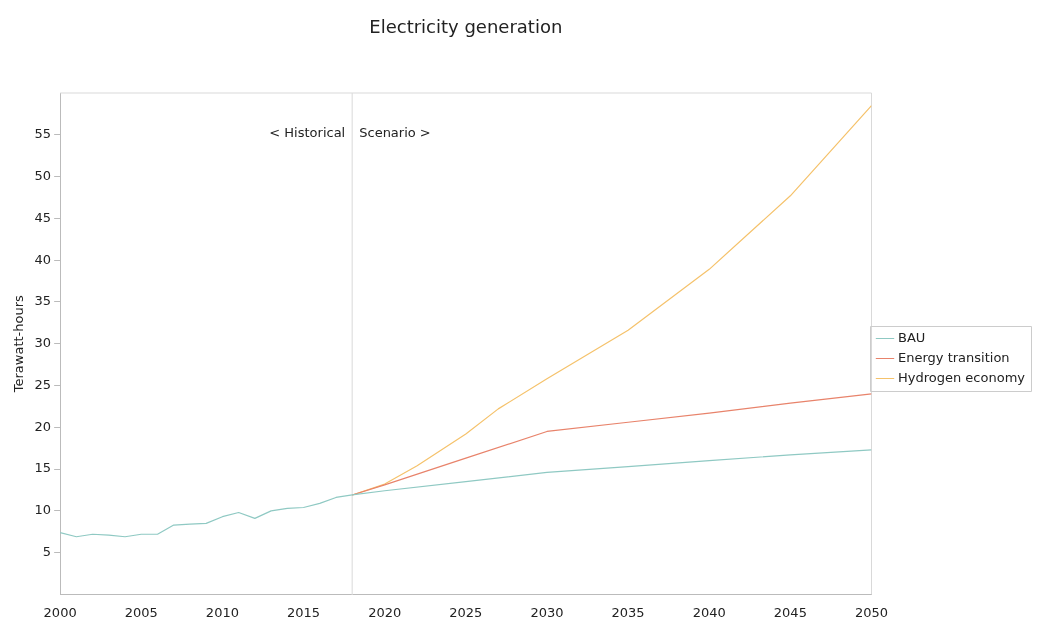 This screenshot has height=632, width=1051. What do you see at coordinates (60, 612) in the screenshot?
I see `x-tick-label: 2000` at bounding box center [60, 612].